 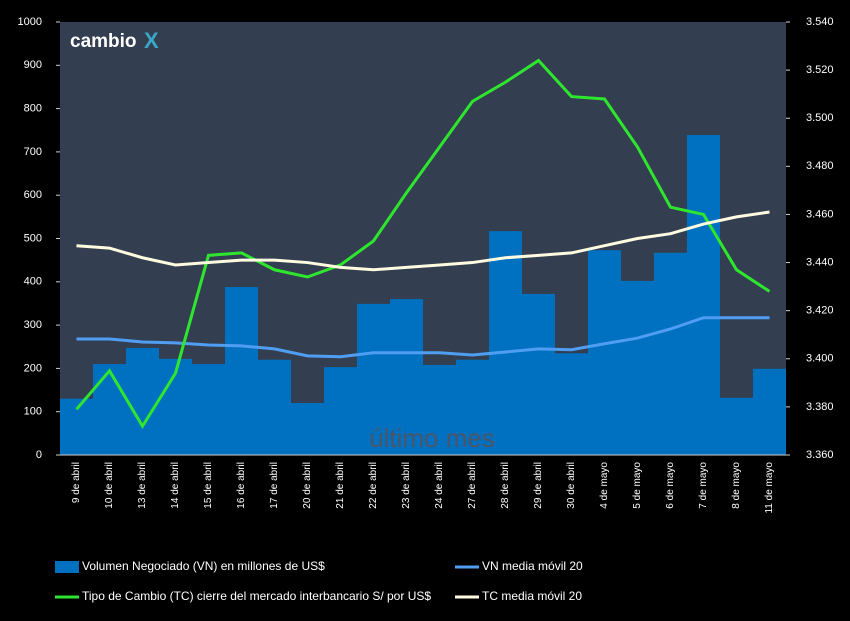 What do you see at coordinates (532, 566) in the screenshot?
I see `legend-label: VN media móvil 20` at bounding box center [532, 566].